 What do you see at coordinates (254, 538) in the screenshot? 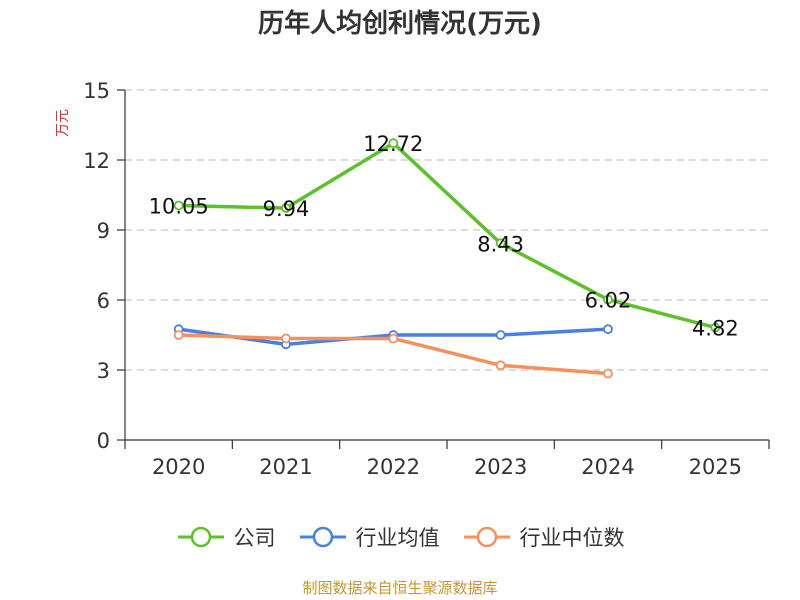
I see `legend-label: 公司` at bounding box center [254, 538].